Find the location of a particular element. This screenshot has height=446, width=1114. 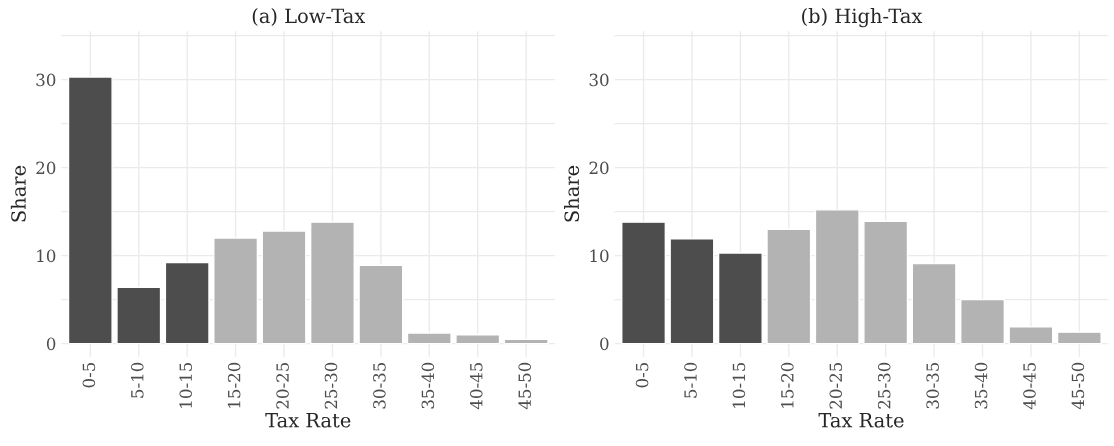

chart-title: (b) High-Tax is located at coordinates (862, 18).